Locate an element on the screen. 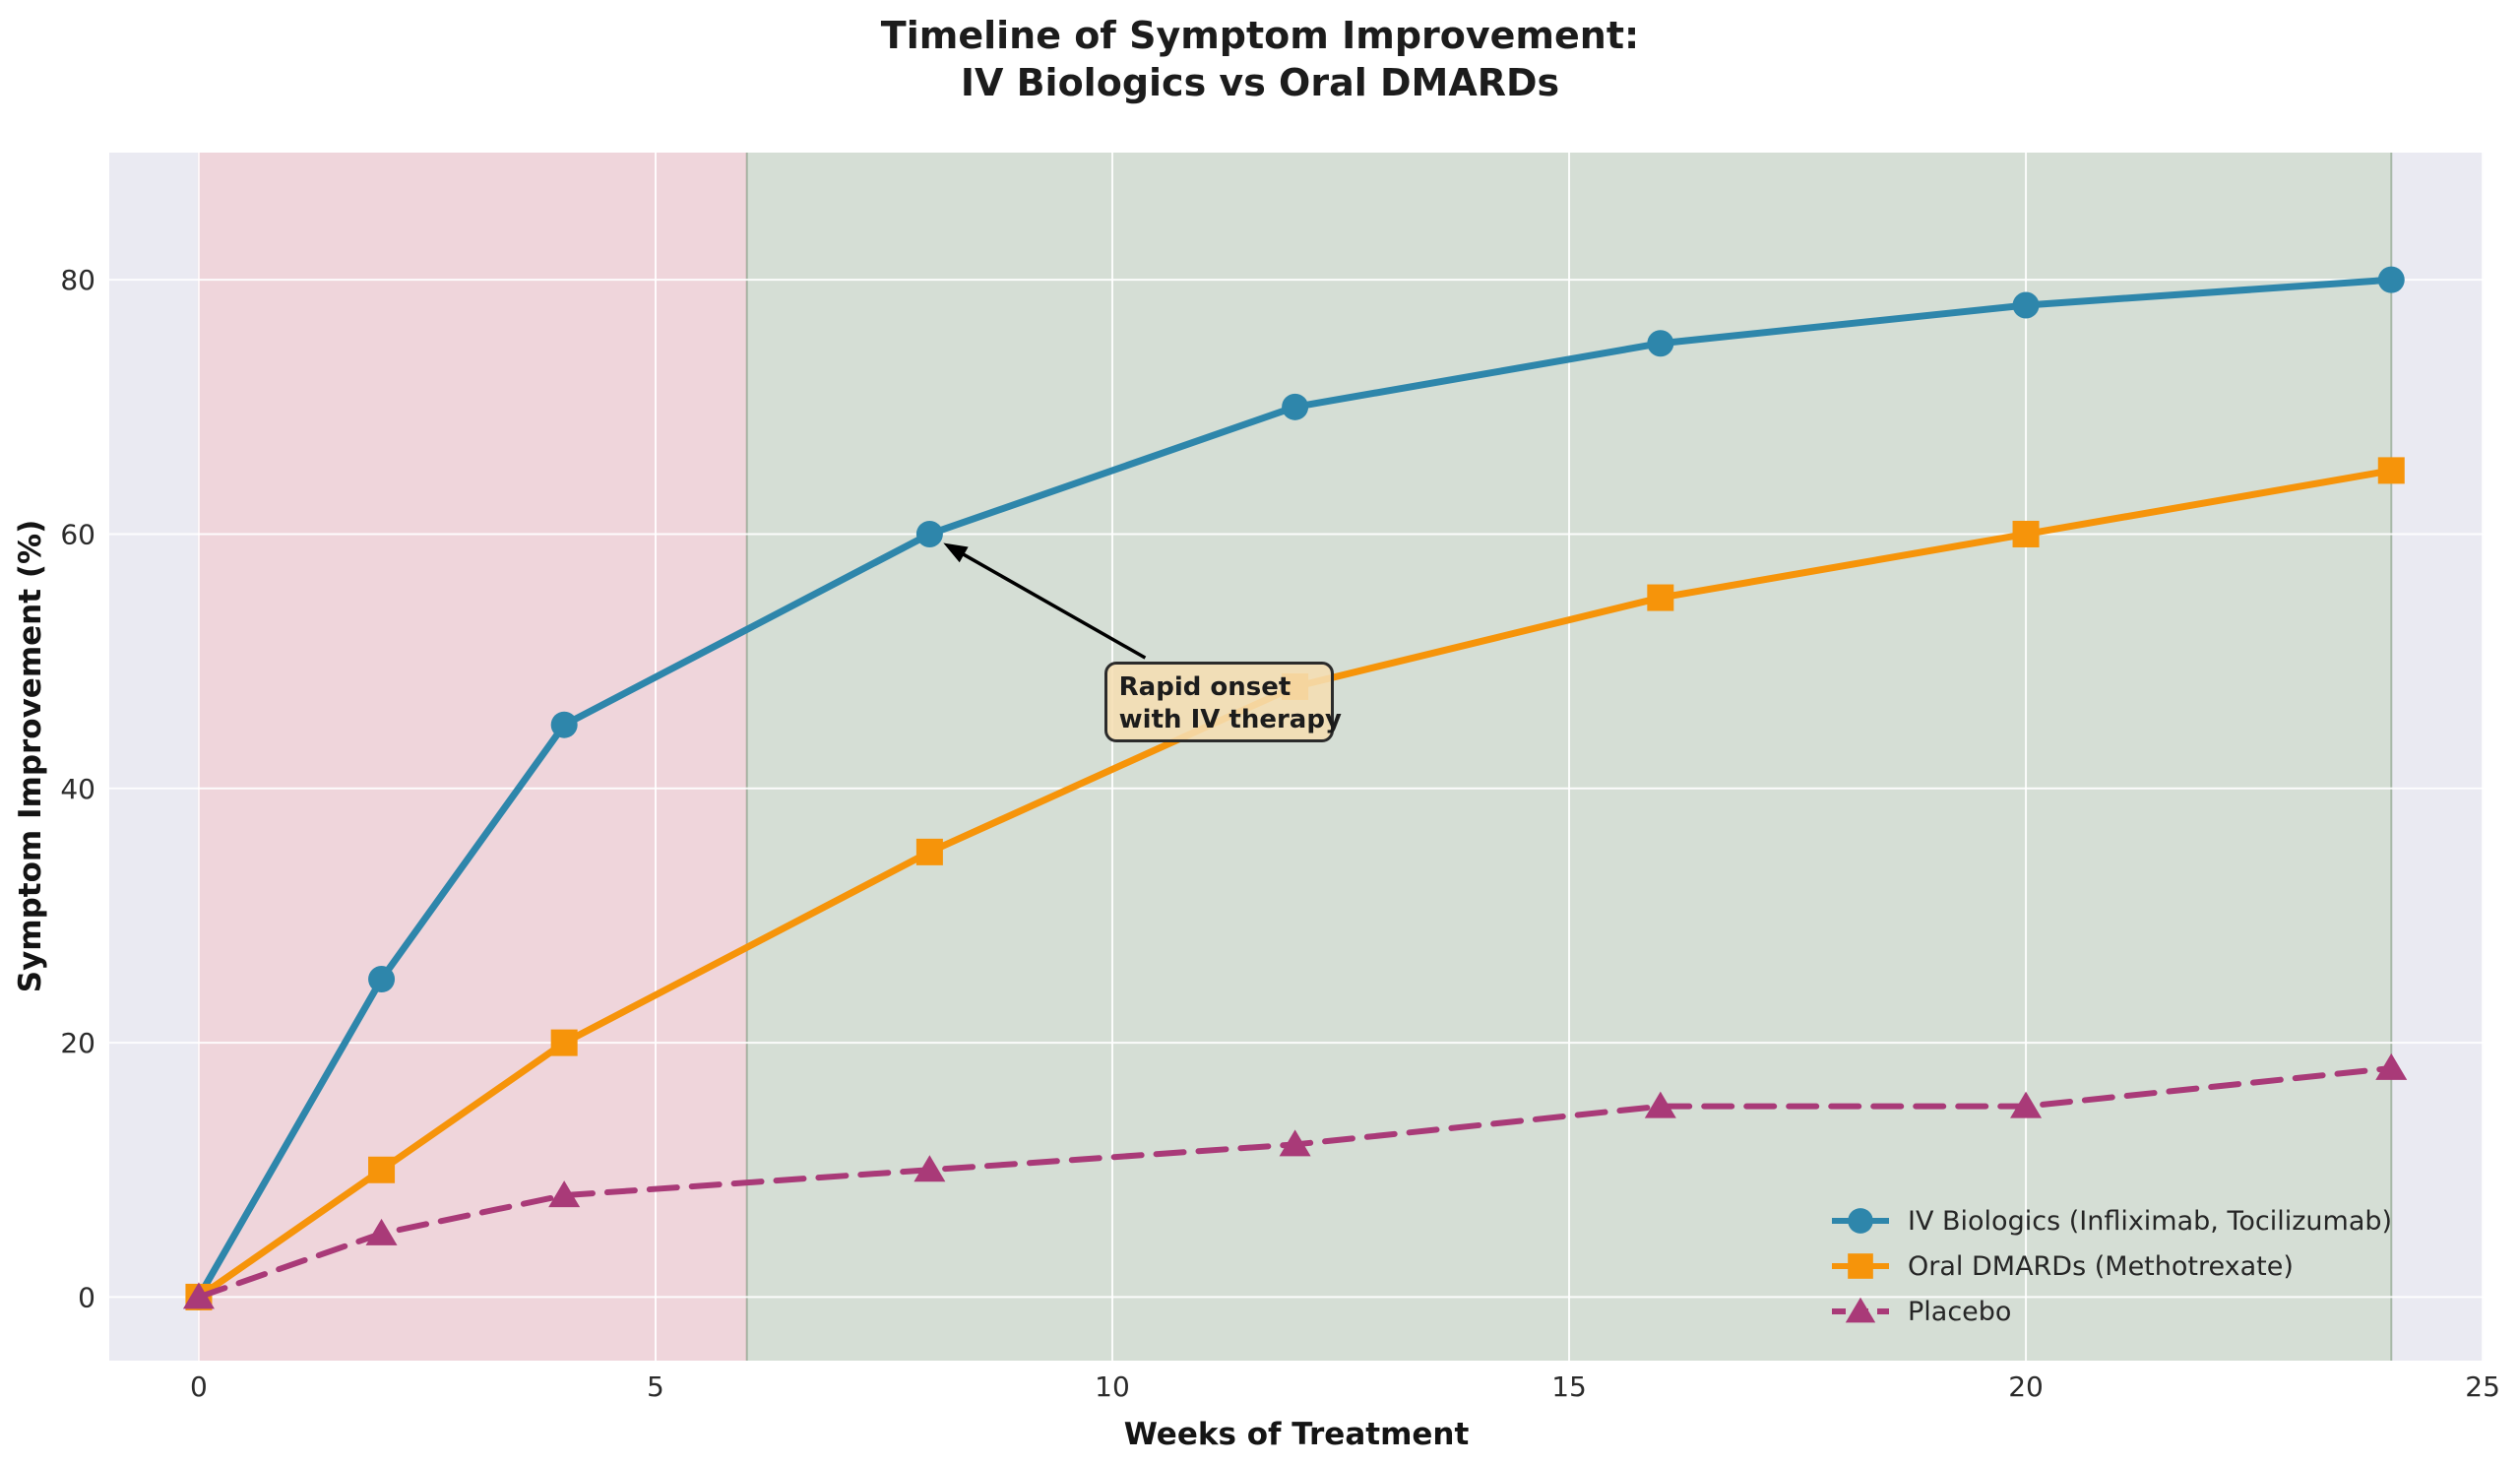 The image size is (2520, 1465). x-tick-label-5: 5 is located at coordinates (655, 1386).